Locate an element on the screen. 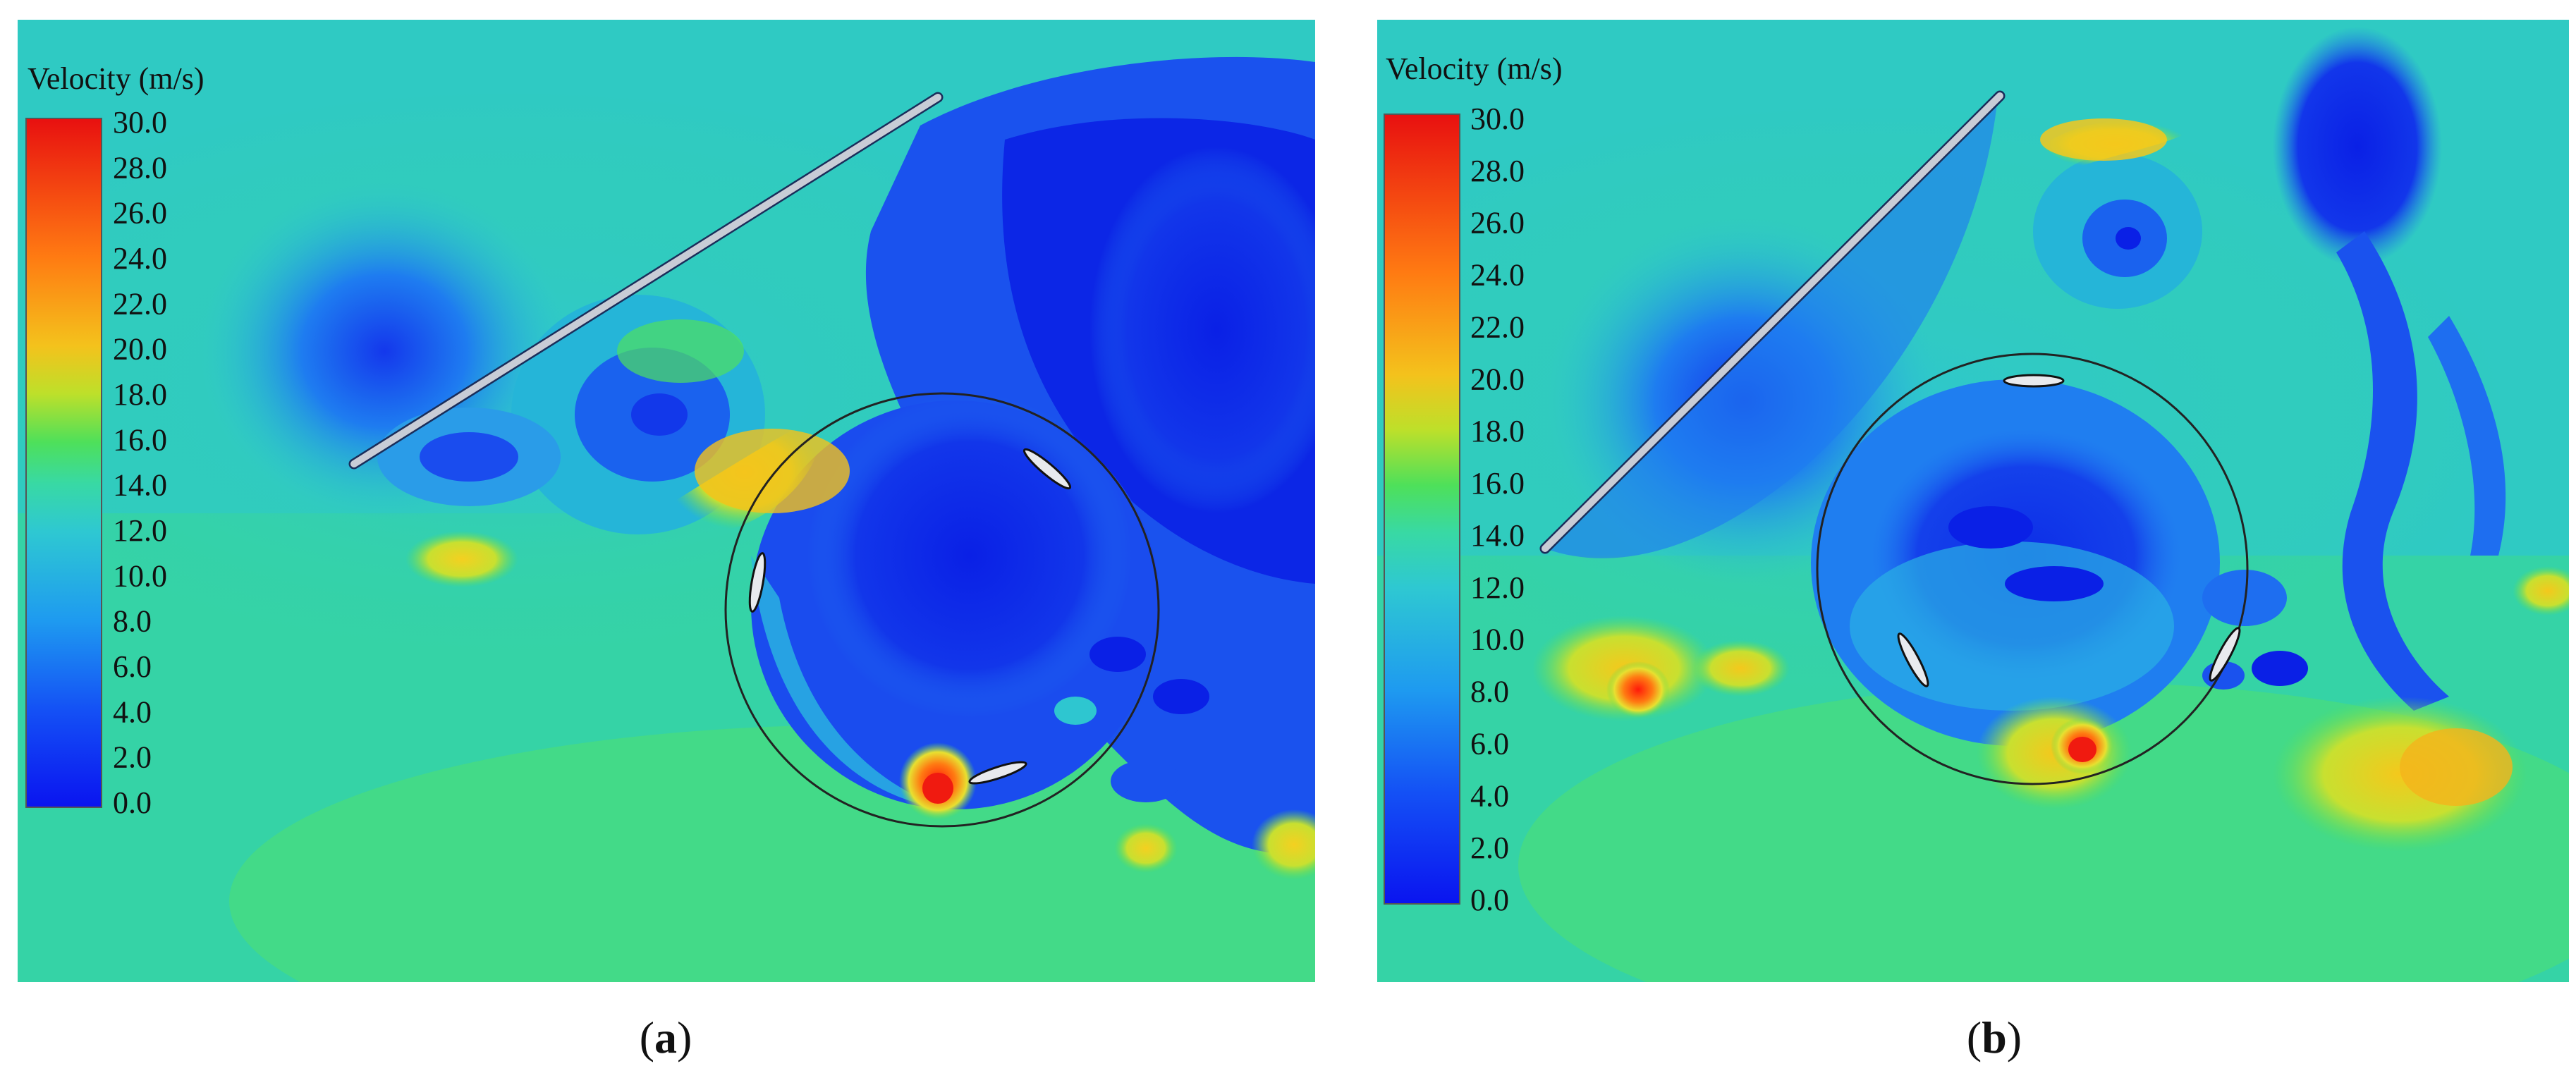 Image resolution: width=2576 pixels, height=1090 pixels. wake-streak is located at coordinates (2392, 471).